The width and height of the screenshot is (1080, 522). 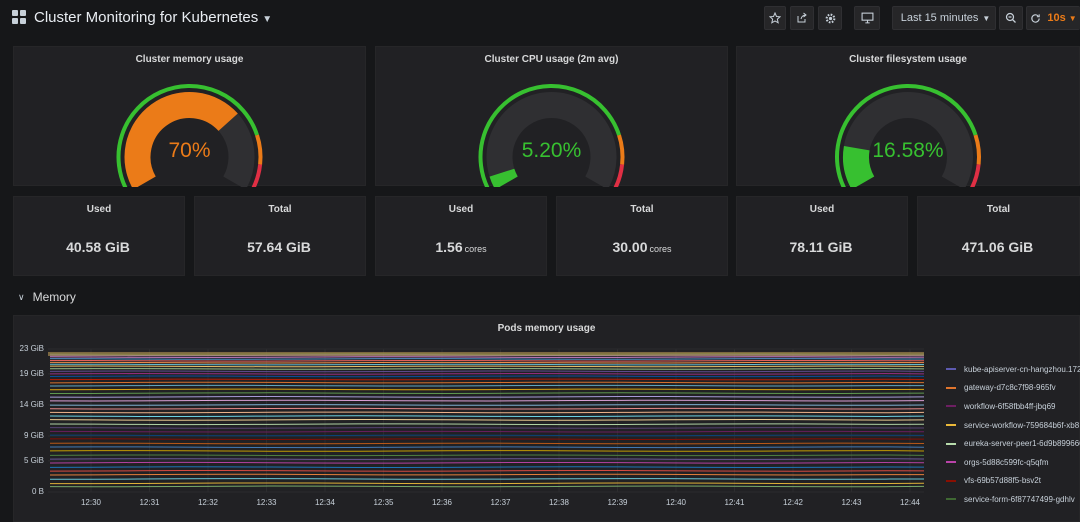 What do you see at coordinates (146, 17) in the screenshot?
I see `dashboard-title-text: Cluster Monitoring for Kubernetes` at bounding box center [146, 17].